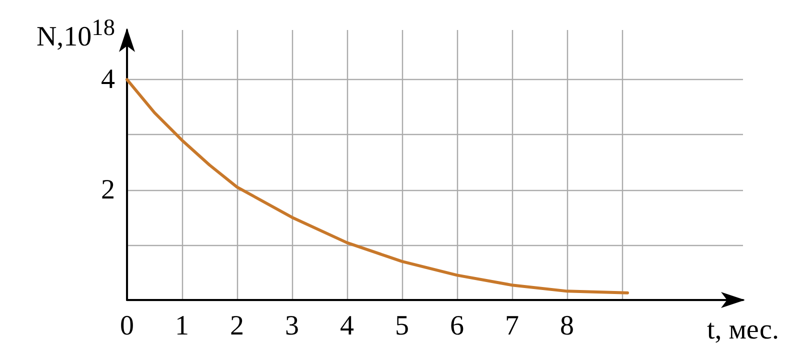  I want to click on x-axis-title: t, мес., so click(742, 330).